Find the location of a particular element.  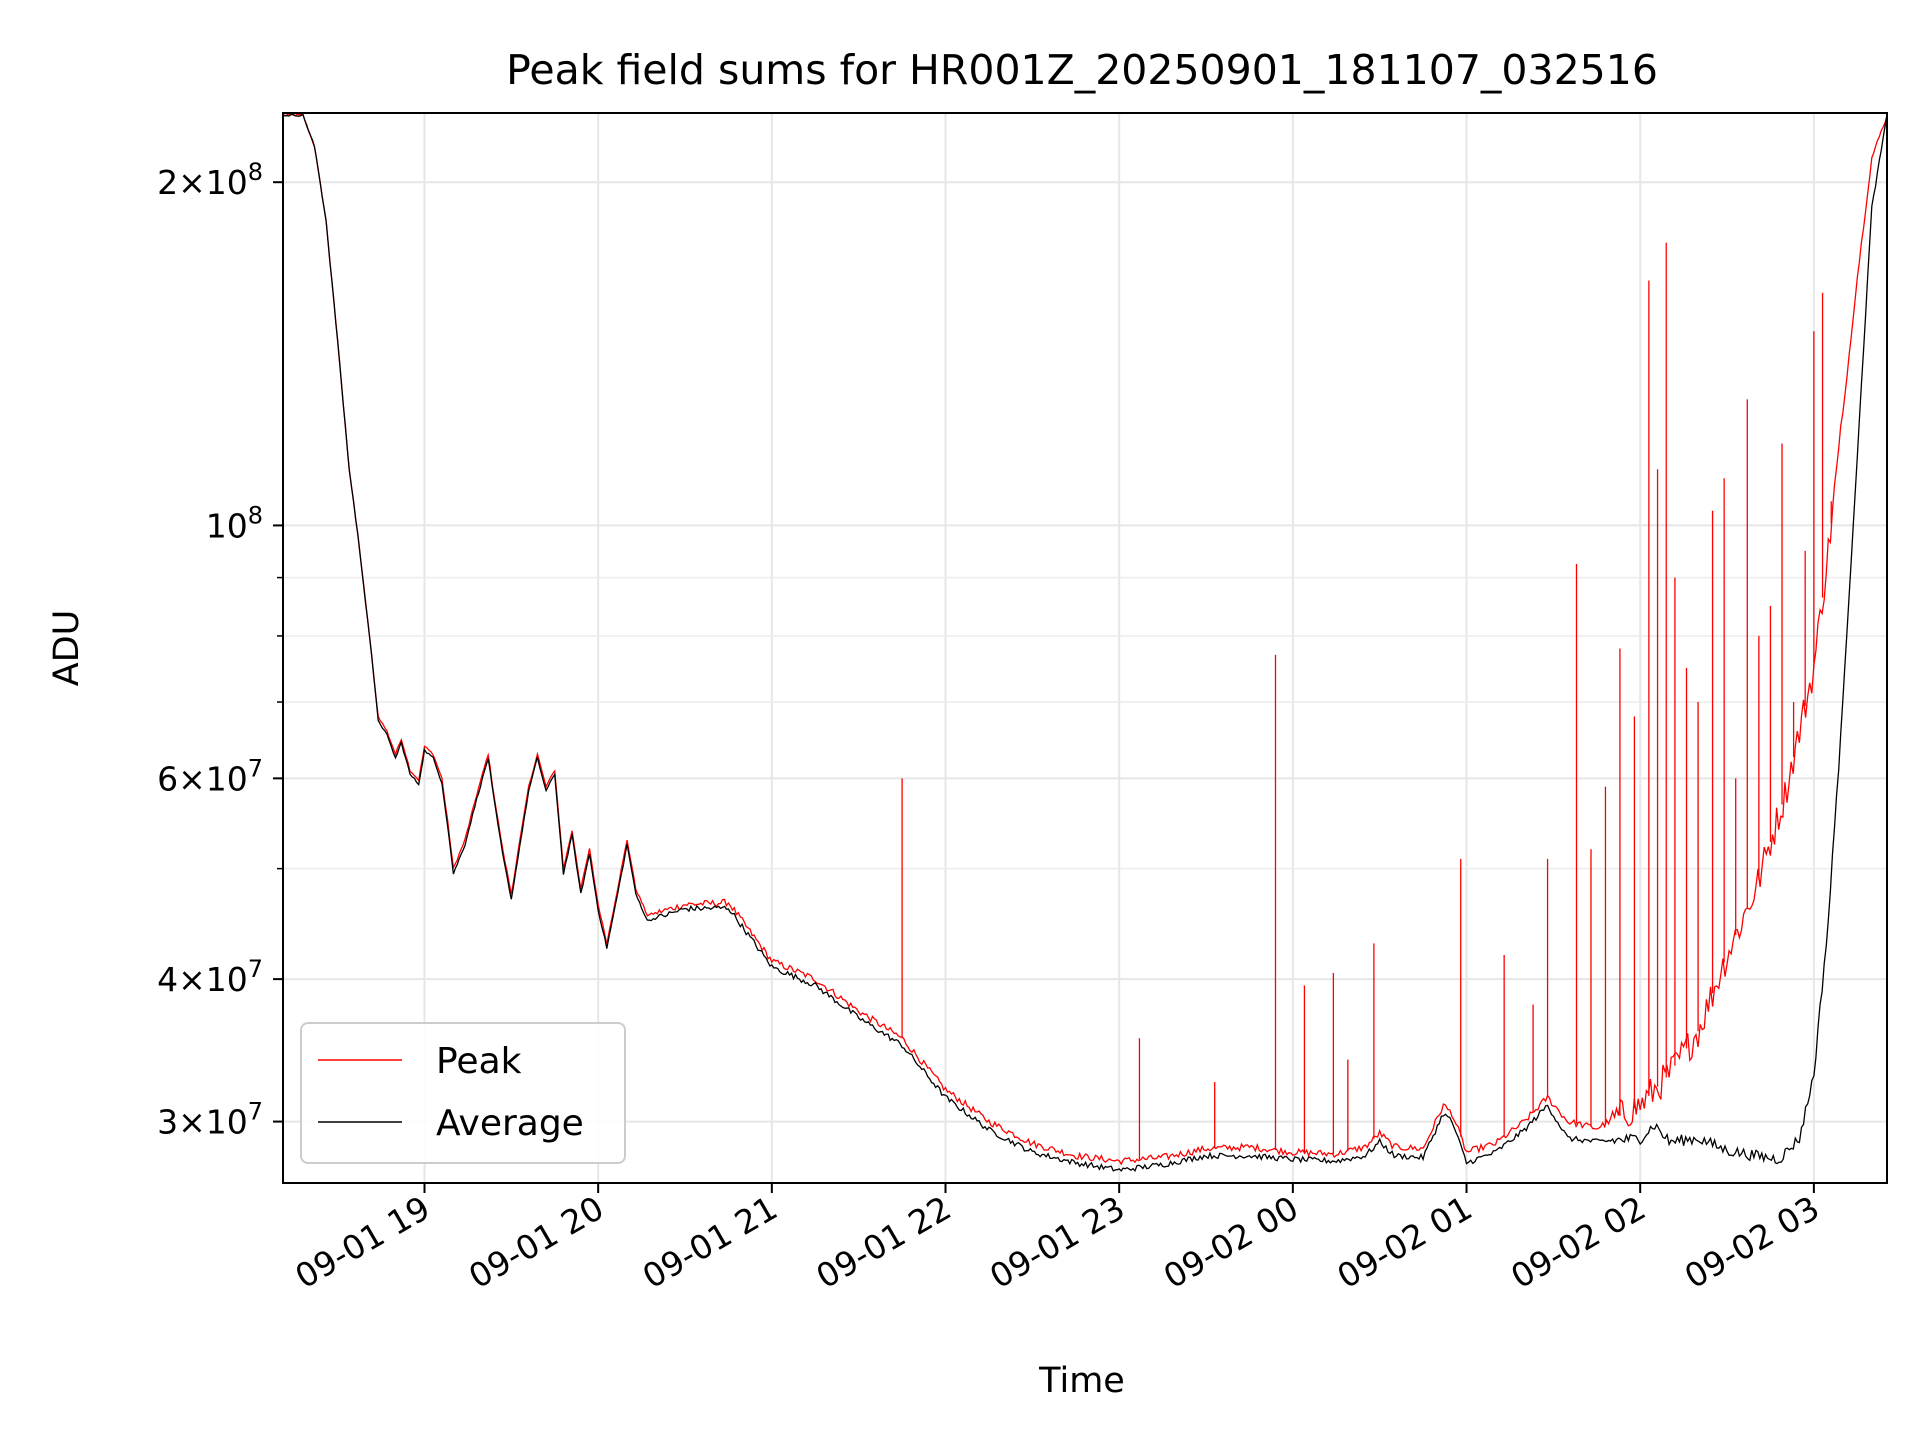

legend: Peak Average is located at coordinates (463, 1093).